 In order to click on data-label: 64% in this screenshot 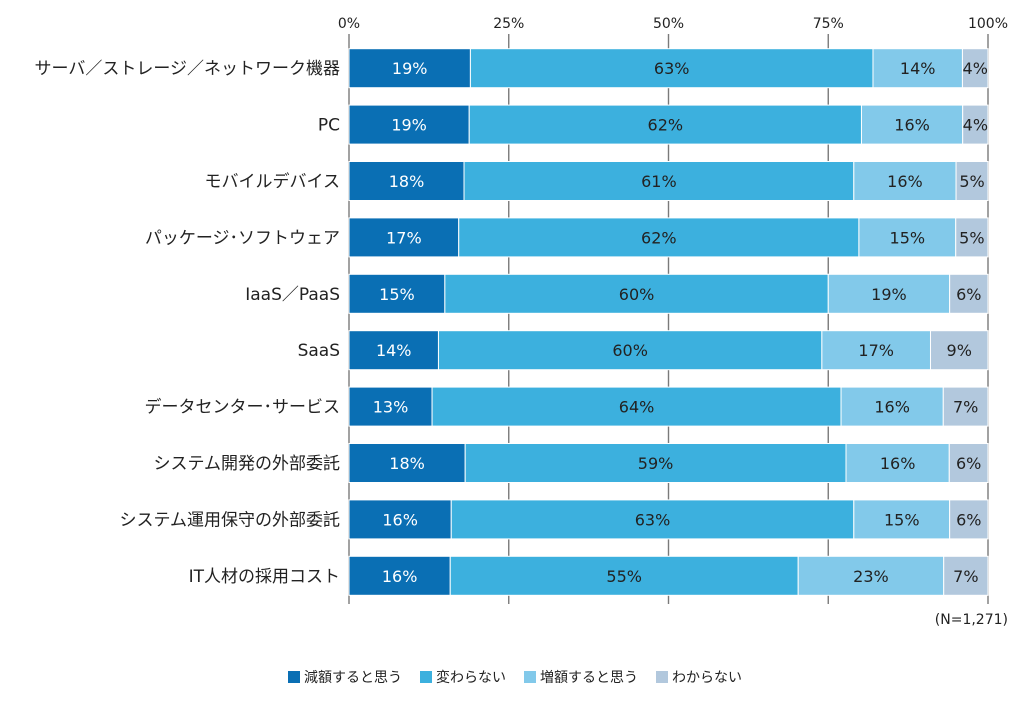, I will do `click(637, 407)`.